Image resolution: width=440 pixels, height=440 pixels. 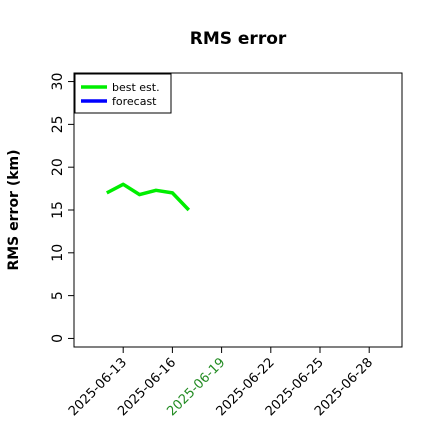 I want to click on series-layer, so click(x=148, y=197).